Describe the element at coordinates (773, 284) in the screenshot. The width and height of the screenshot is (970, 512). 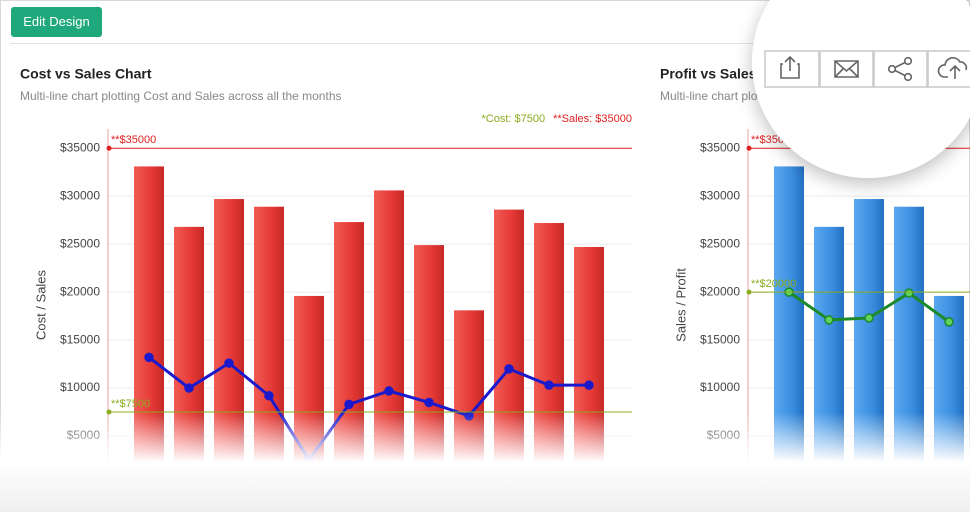
I see `reference-label: **$20000` at that location.